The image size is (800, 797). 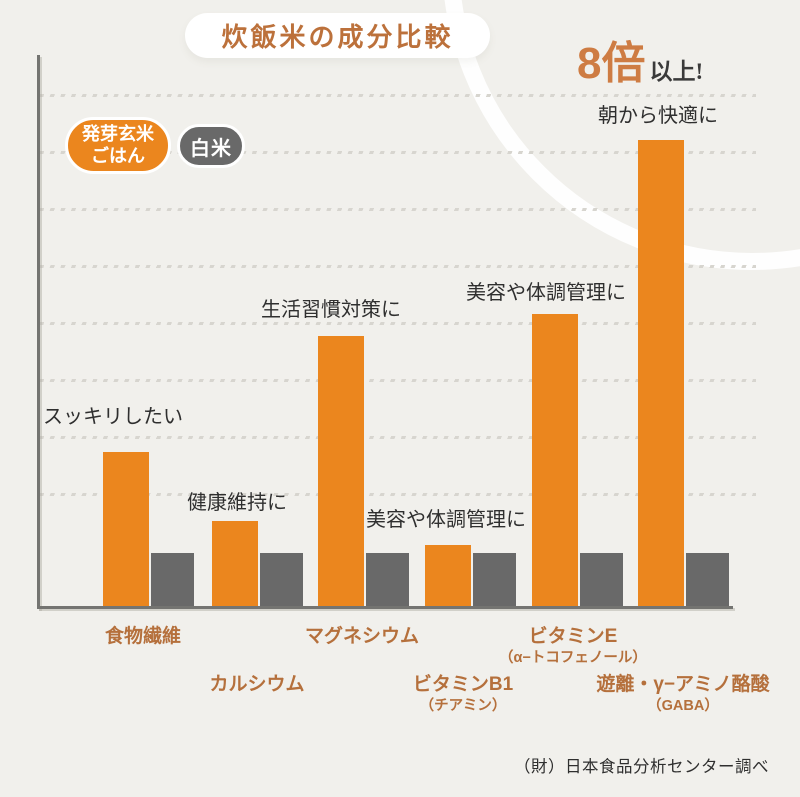 I want to click on ratio-callout-value: 8倍, so click(x=611, y=63).